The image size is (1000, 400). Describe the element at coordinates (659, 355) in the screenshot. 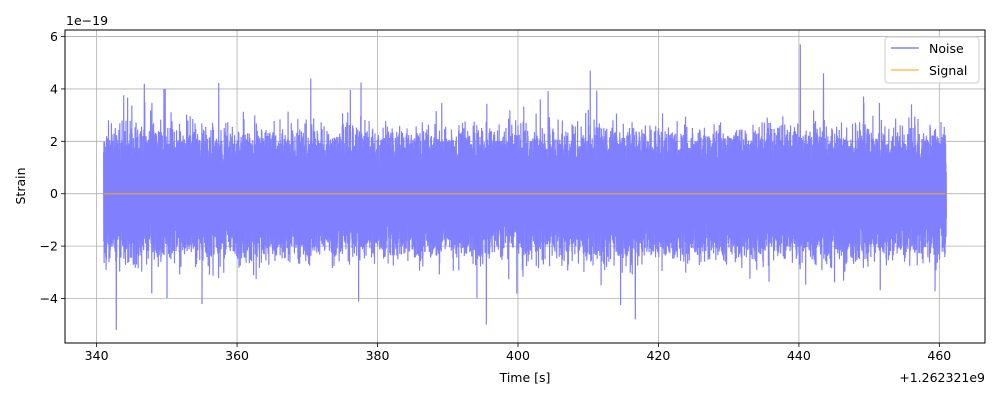

I see `x-tick-label: 420` at that location.